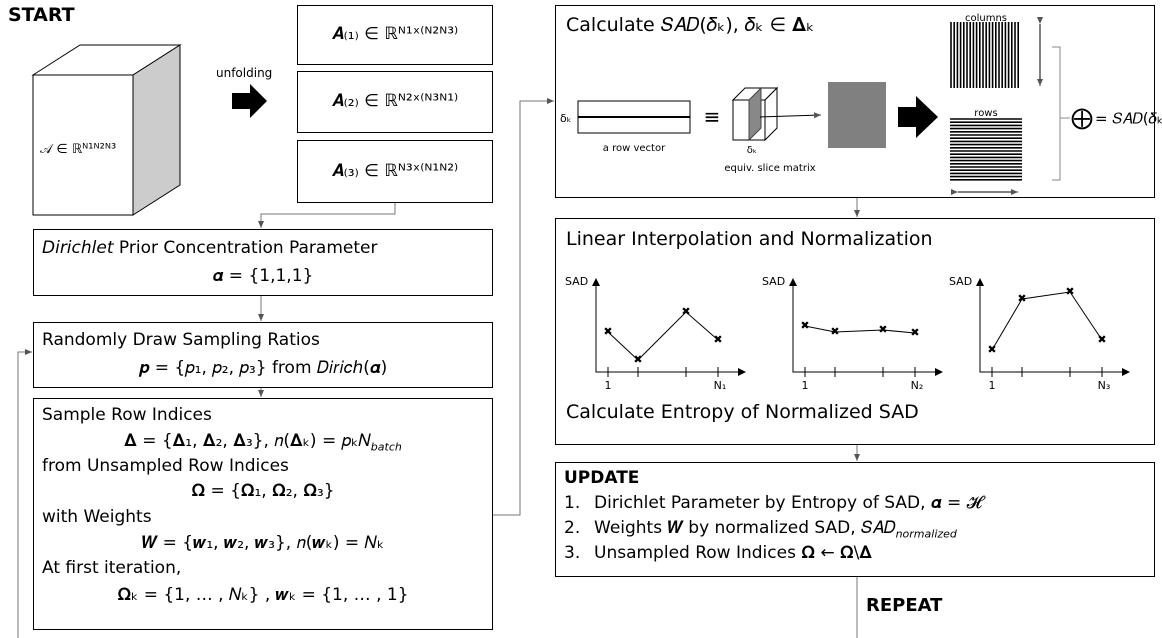 The image size is (1162, 638). Describe the element at coordinates (386, 447) in the screenshot. I see `formula-sub: batch` at that location.